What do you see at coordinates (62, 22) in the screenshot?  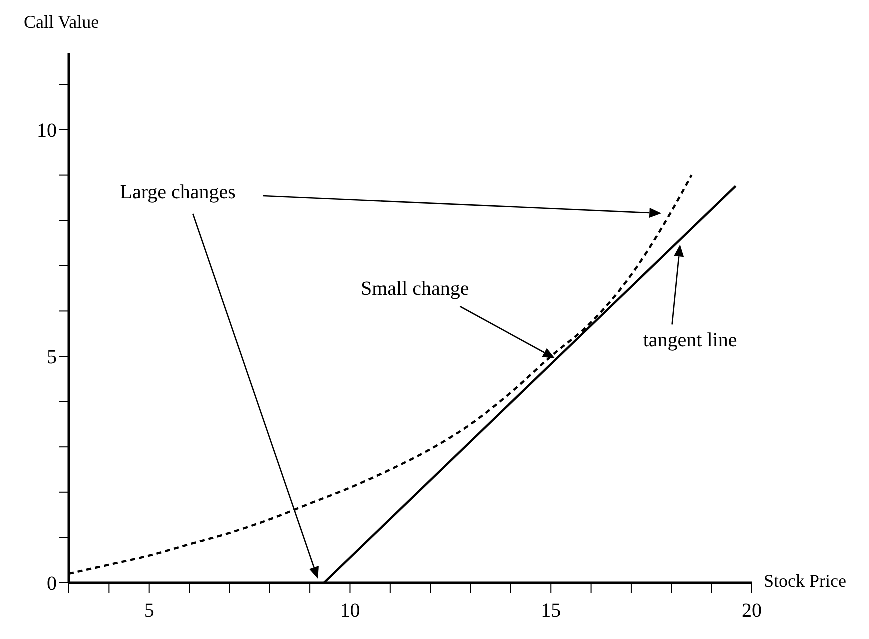 I see `y-axis-title: Call Value` at bounding box center [62, 22].